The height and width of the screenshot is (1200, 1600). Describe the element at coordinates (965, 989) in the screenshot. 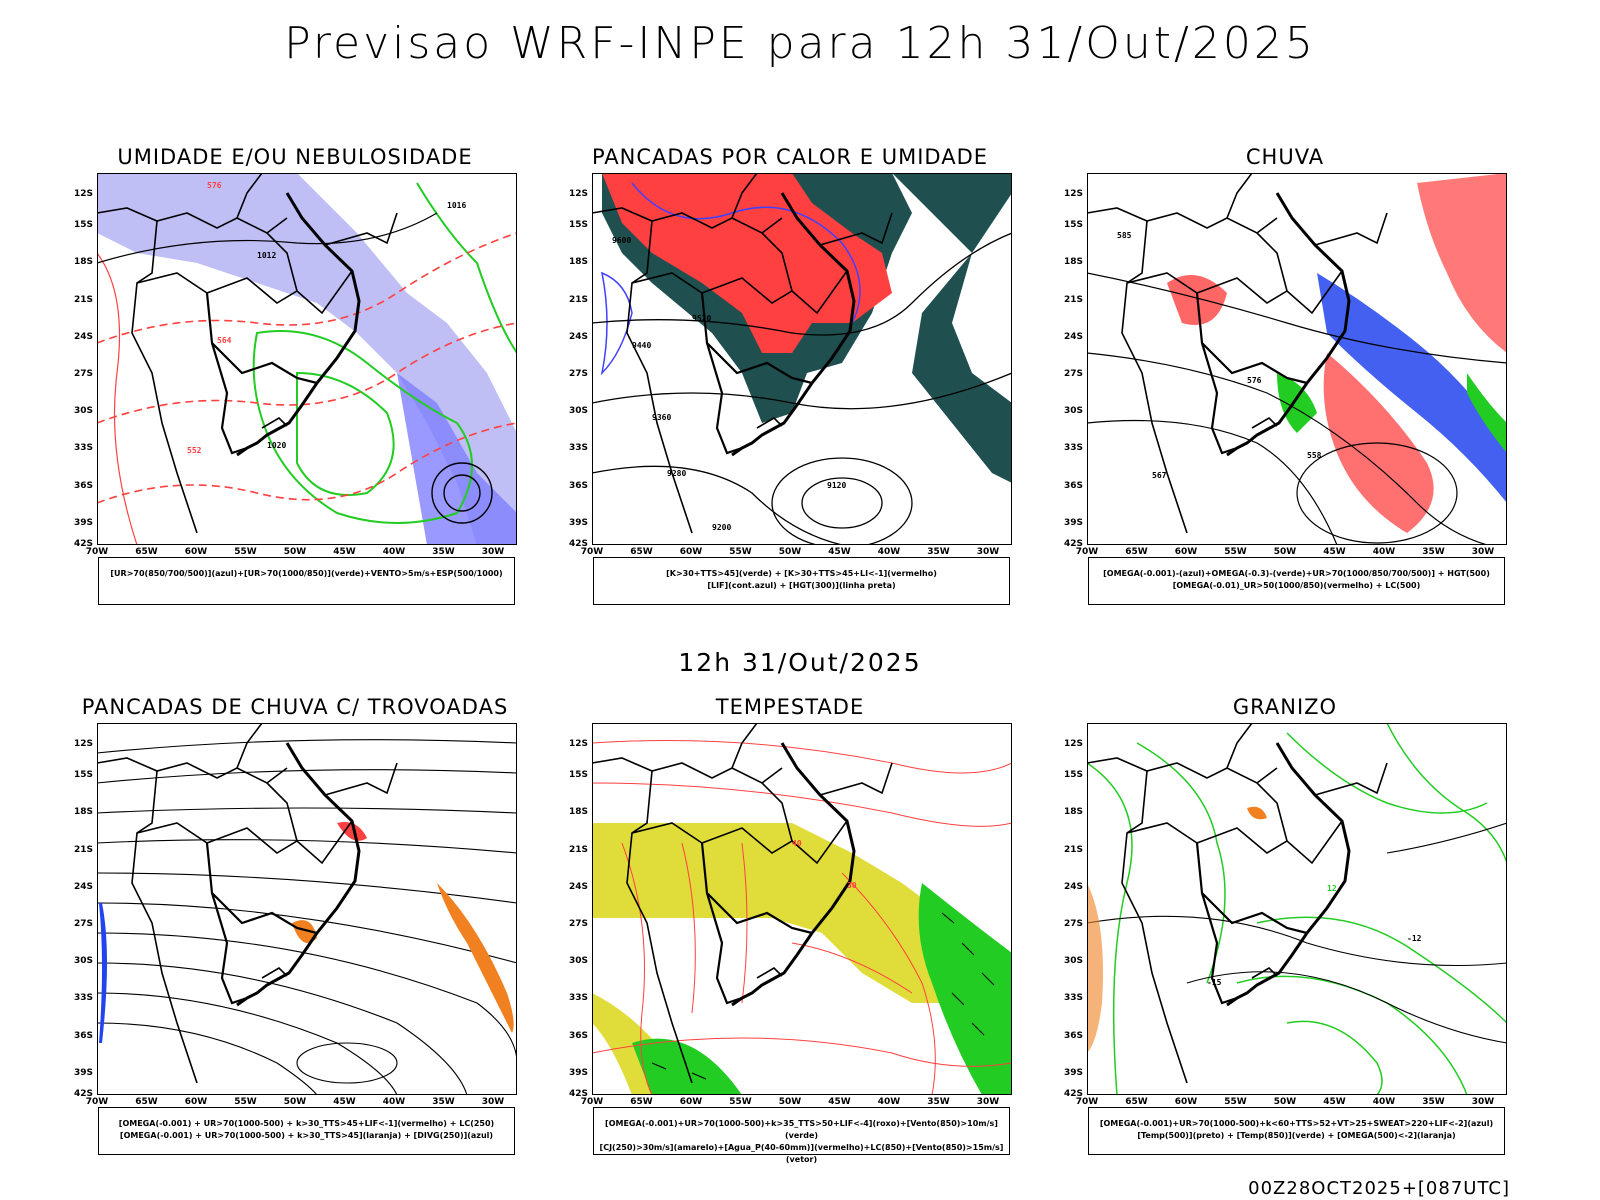

I see `wind-green-area` at that location.